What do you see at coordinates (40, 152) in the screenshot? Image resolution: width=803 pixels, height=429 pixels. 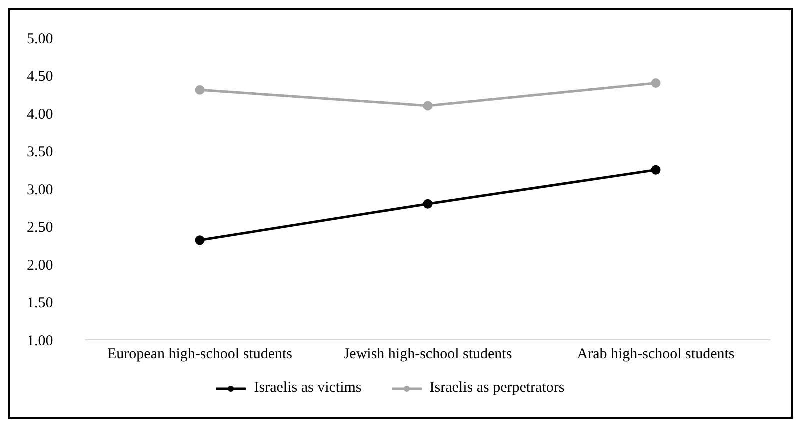 I see `y-tick-label: 3.50` at bounding box center [40, 152].